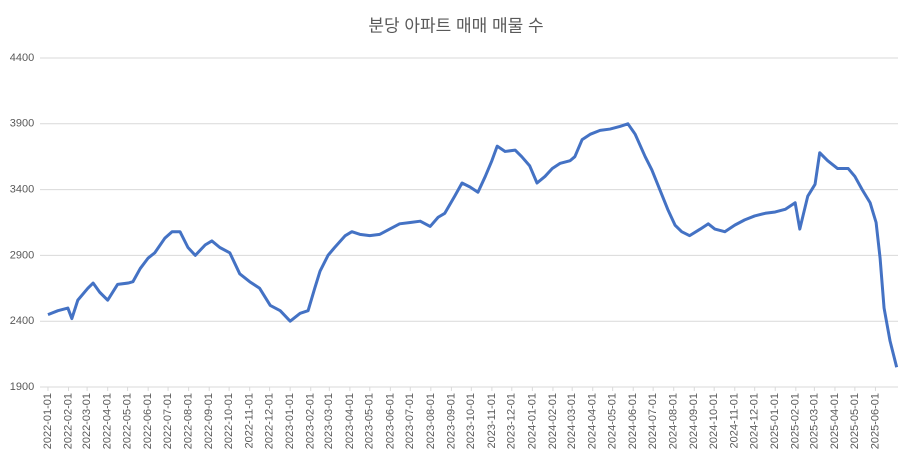 The height and width of the screenshot is (461, 913). Describe the element at coordinates (451, 421) in the screenshot. I see `x-tick-label: 2023-09-01` at that location.